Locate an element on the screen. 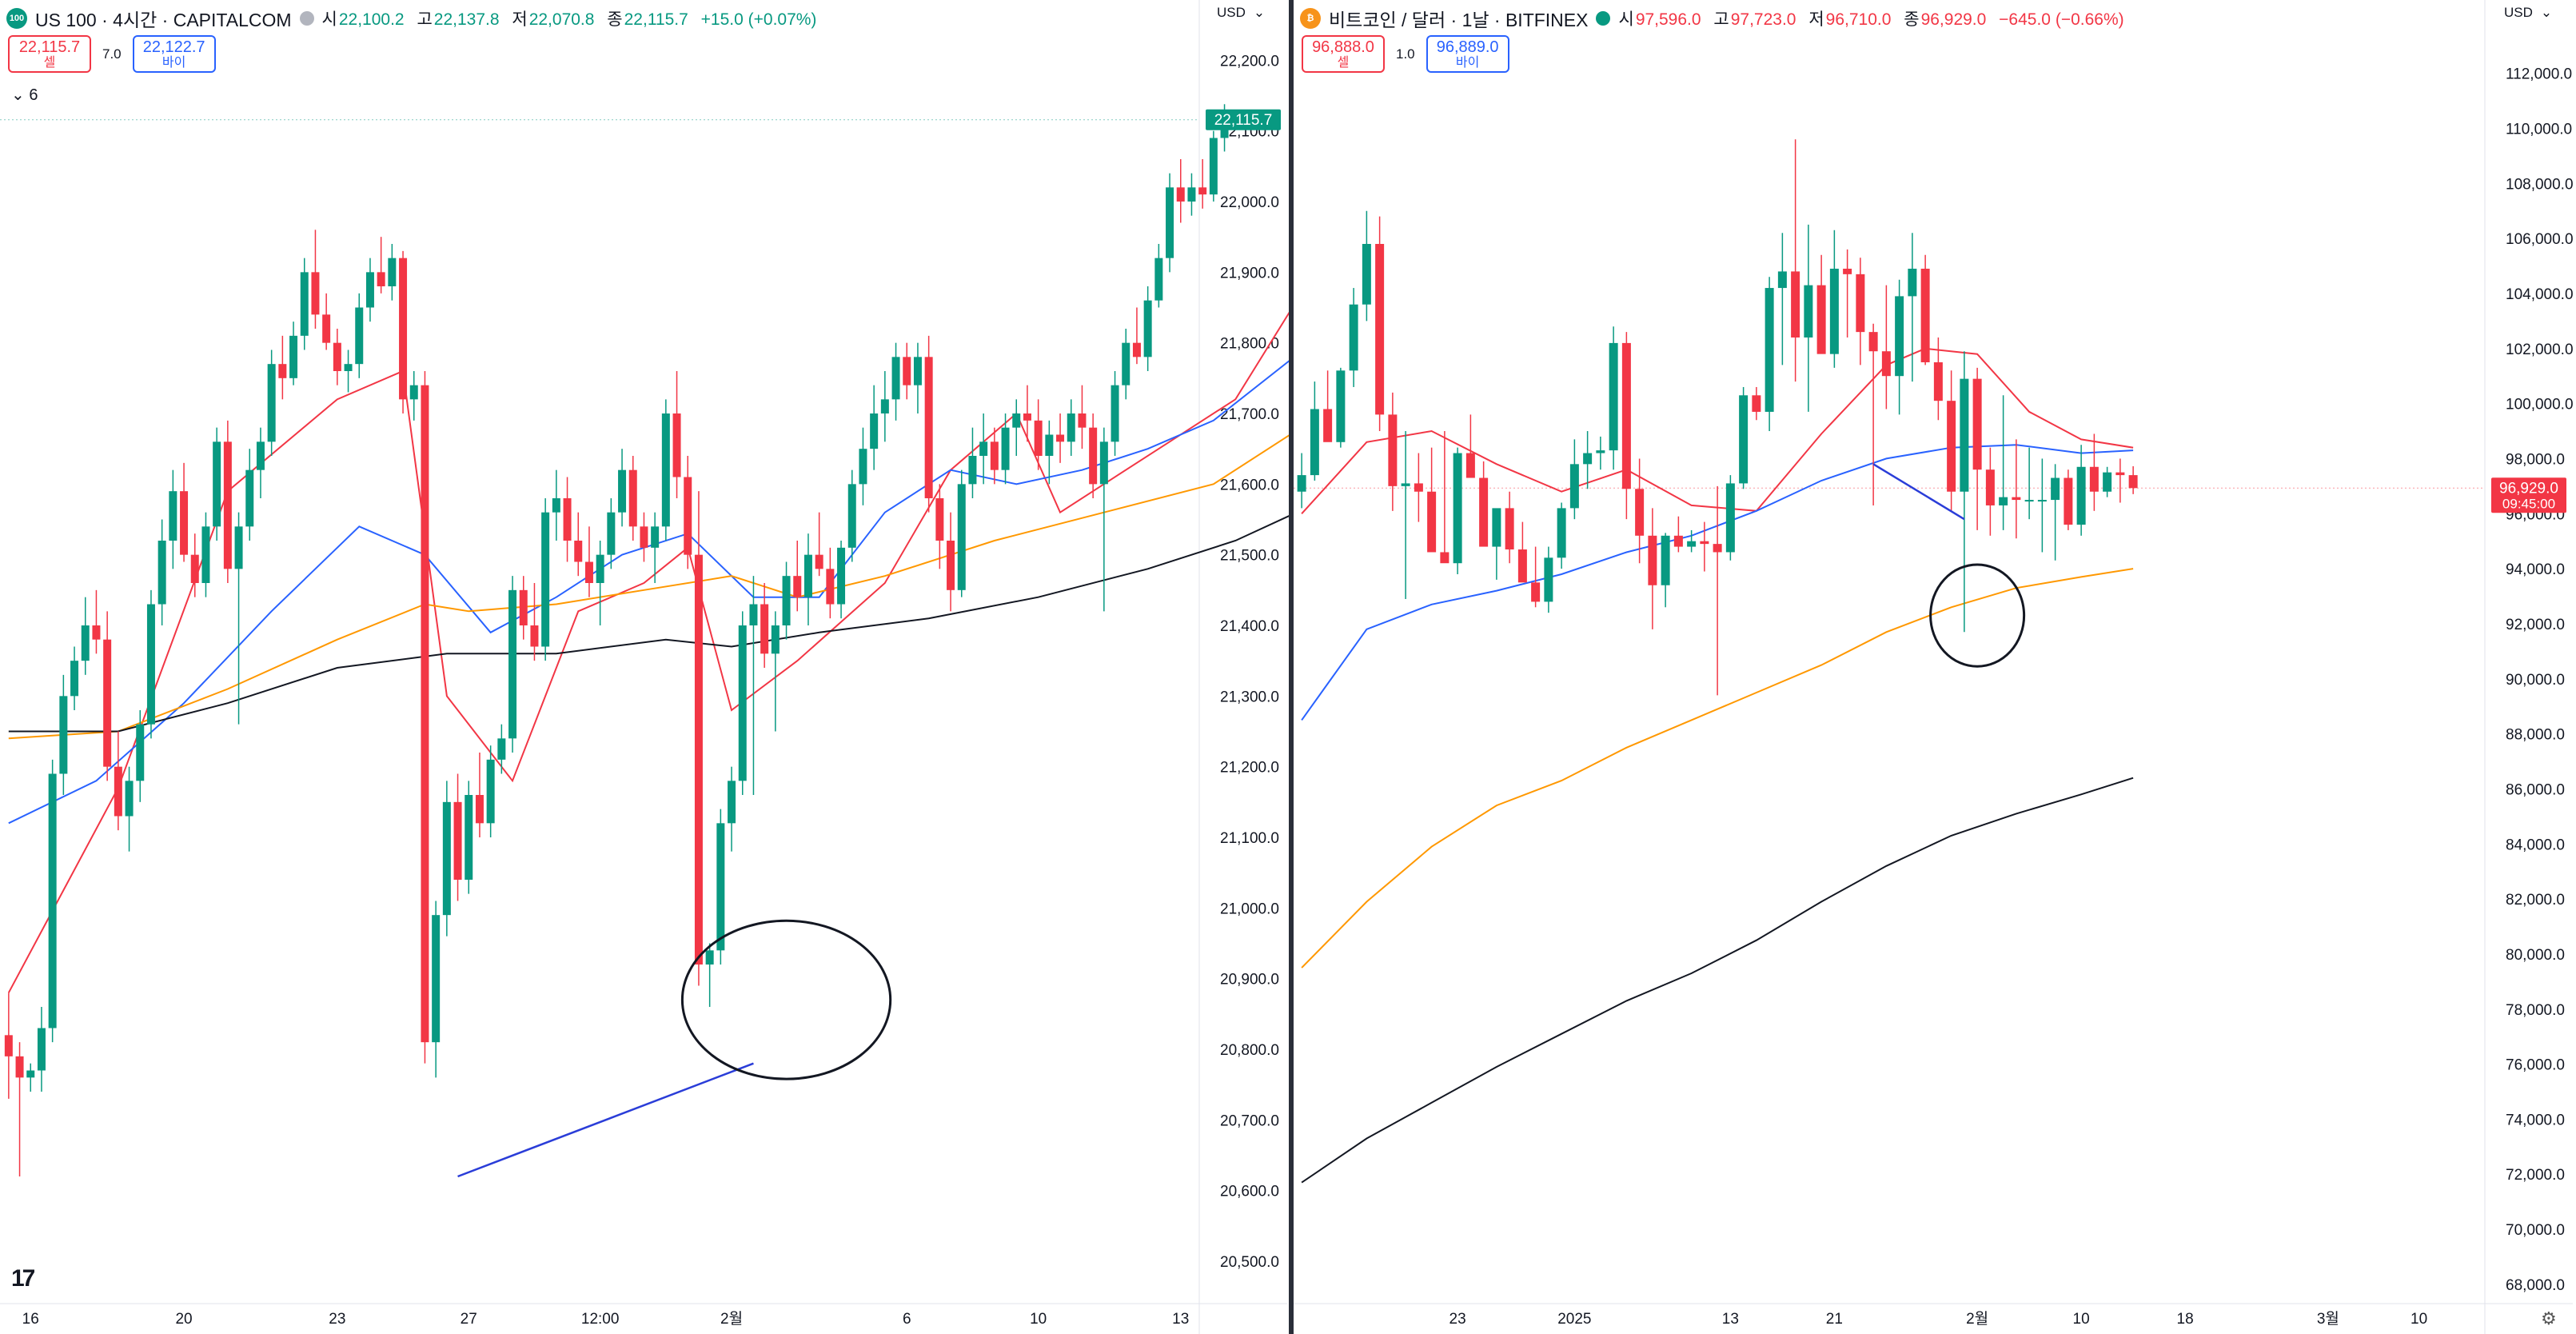  y-tick-label: 21,800.0 is located at coordinates (1250, 344).